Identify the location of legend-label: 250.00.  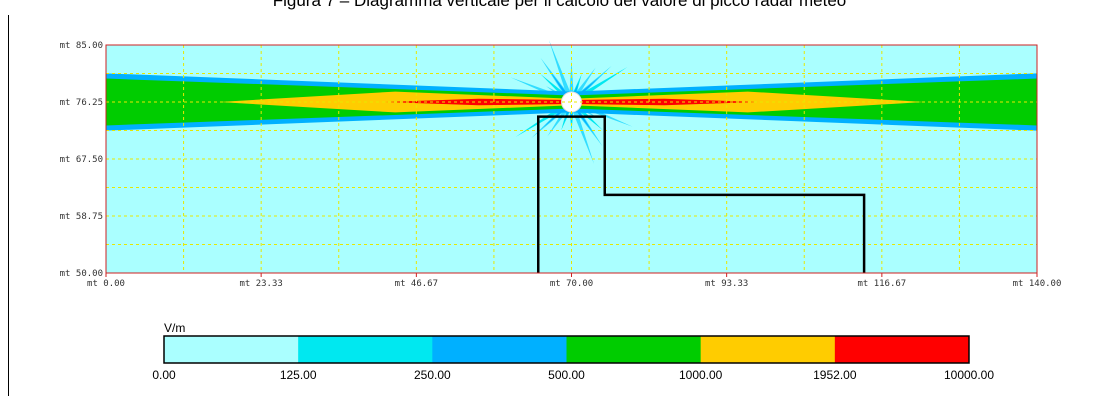
(432, 375).